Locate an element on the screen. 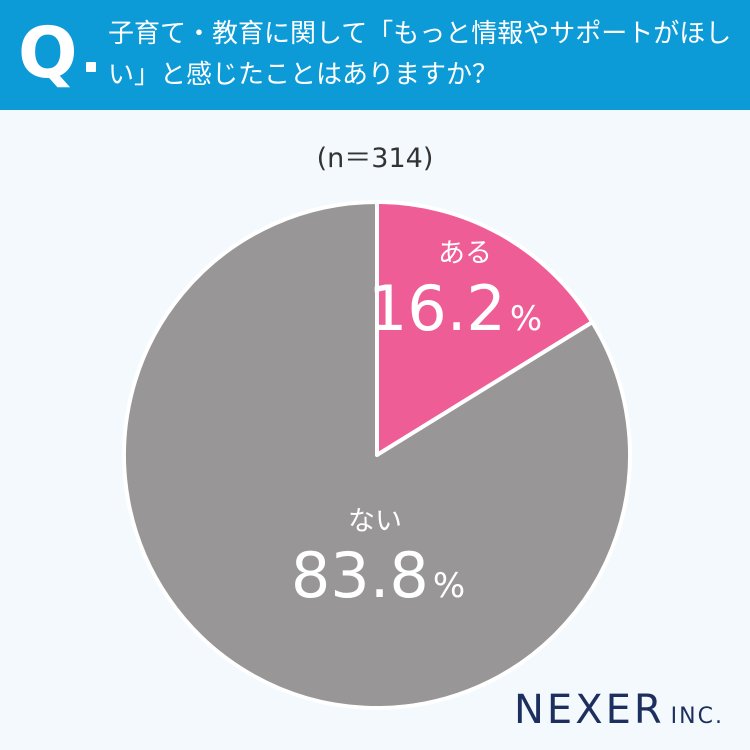  logo-text: NEXER is located at coordinates (589, 710).